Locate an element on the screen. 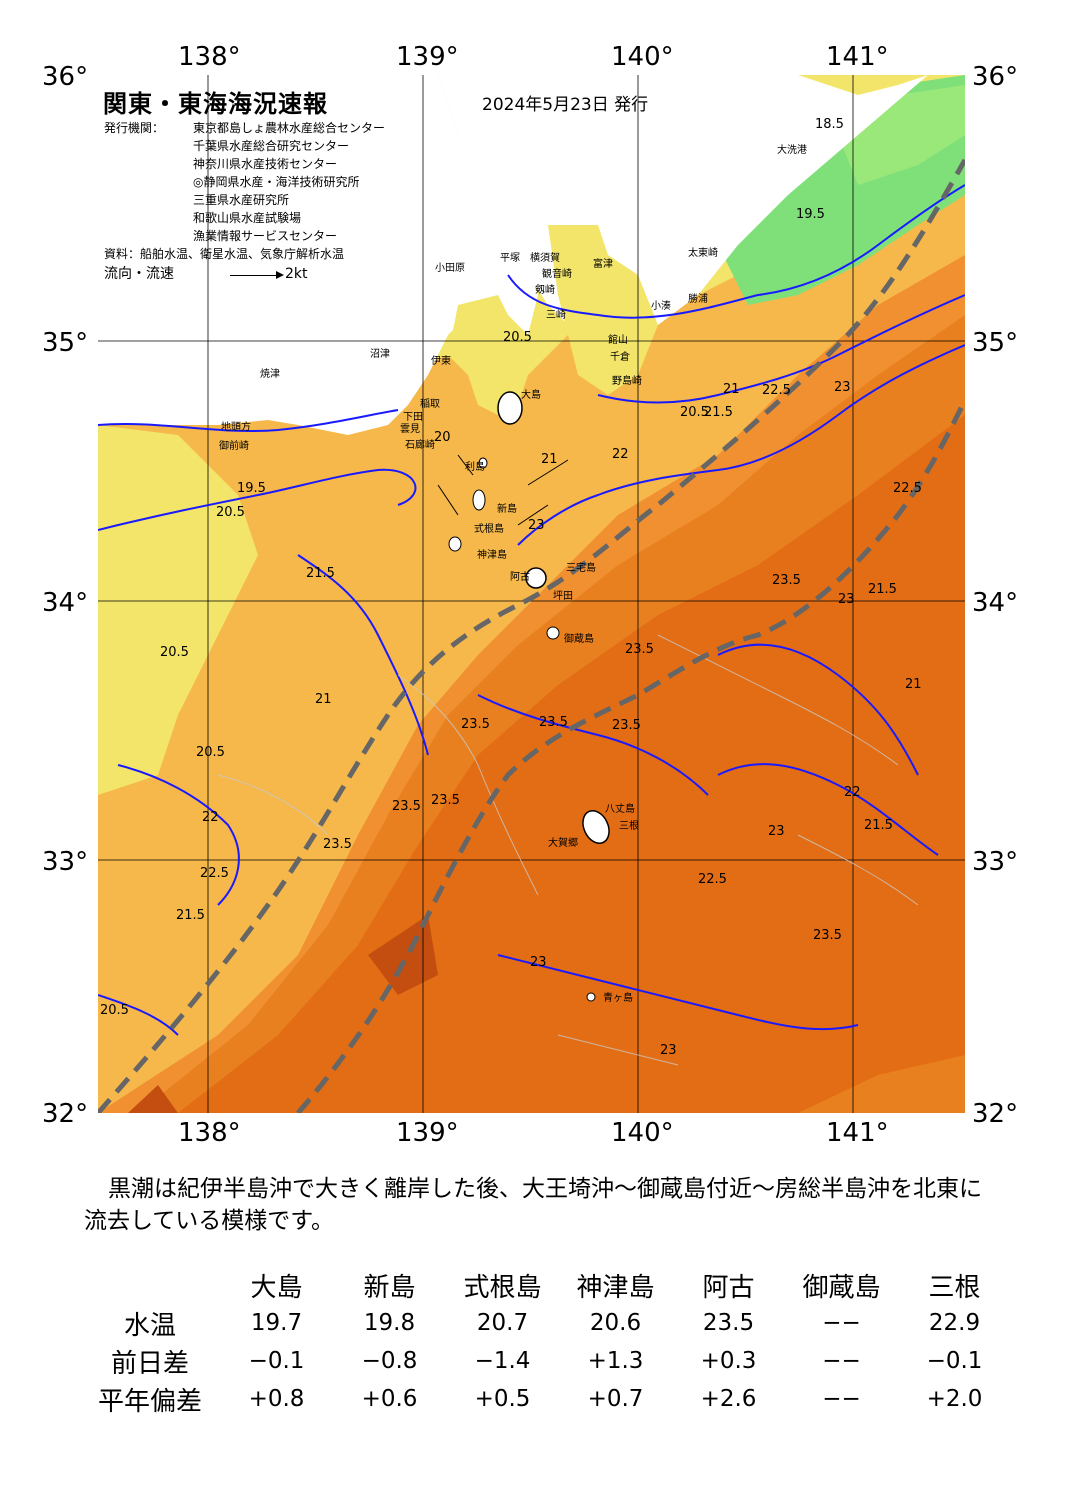  lat-label-34-right: 34° is located at coordinates (995, 603).